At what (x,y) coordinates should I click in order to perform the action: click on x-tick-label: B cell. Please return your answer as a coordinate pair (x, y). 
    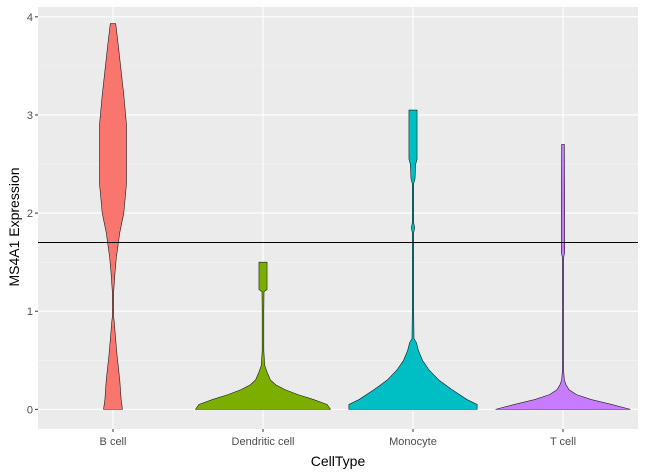
    Looking at the image, I should click on (113, 442).